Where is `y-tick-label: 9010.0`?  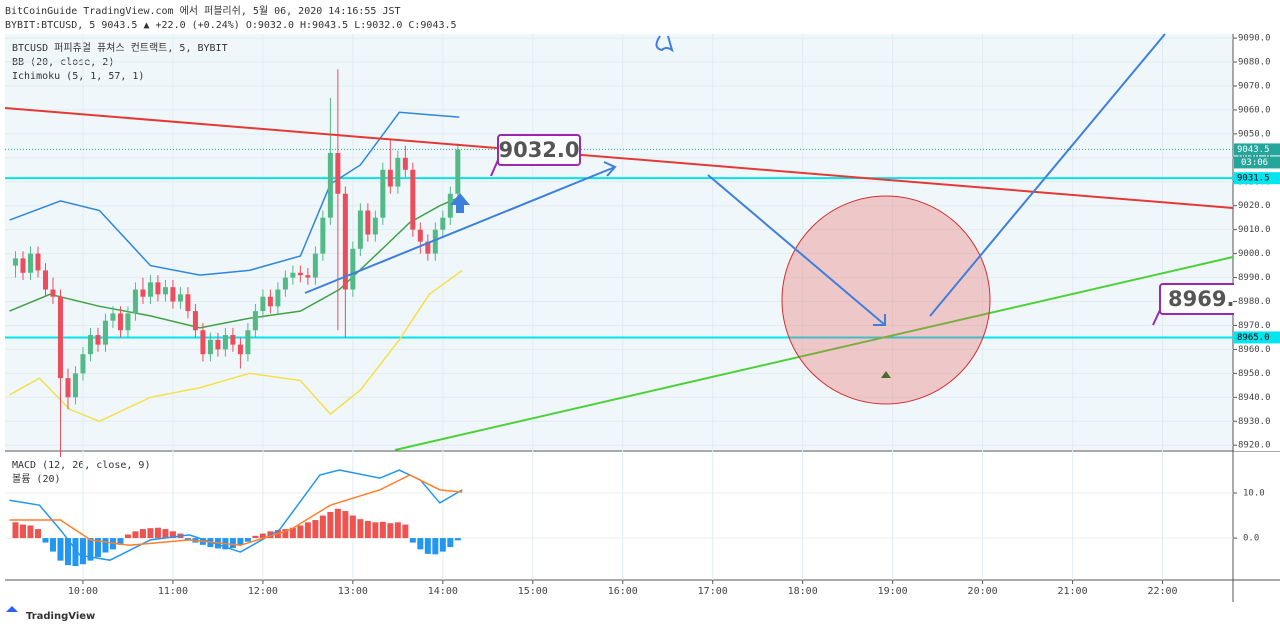 y-tick-label: 9010.0 is located at coordinates (1254, 230).